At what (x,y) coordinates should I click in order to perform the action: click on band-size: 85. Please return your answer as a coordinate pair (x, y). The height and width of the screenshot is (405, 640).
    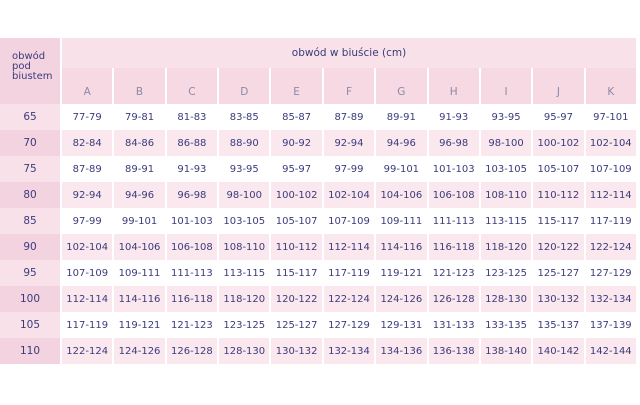
    Looking at the image, I should click on (30, 221).